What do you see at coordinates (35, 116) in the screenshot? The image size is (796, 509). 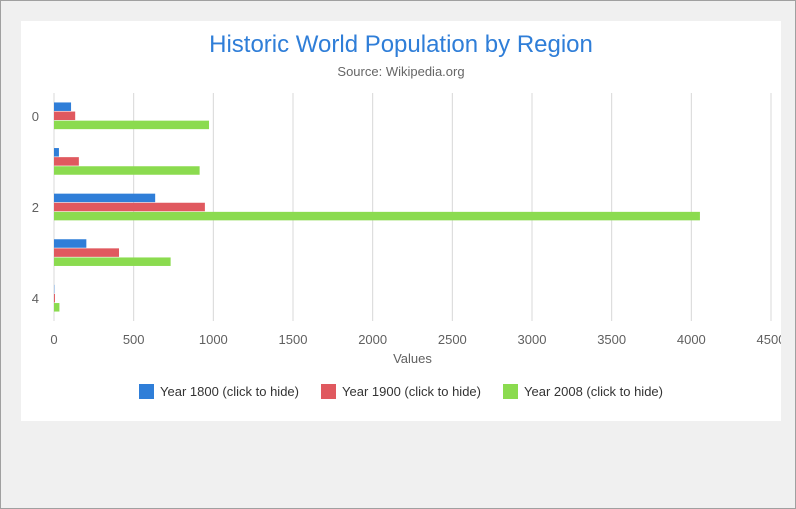 I see `y-tick-label: 0` at bounding box center [35, 116].